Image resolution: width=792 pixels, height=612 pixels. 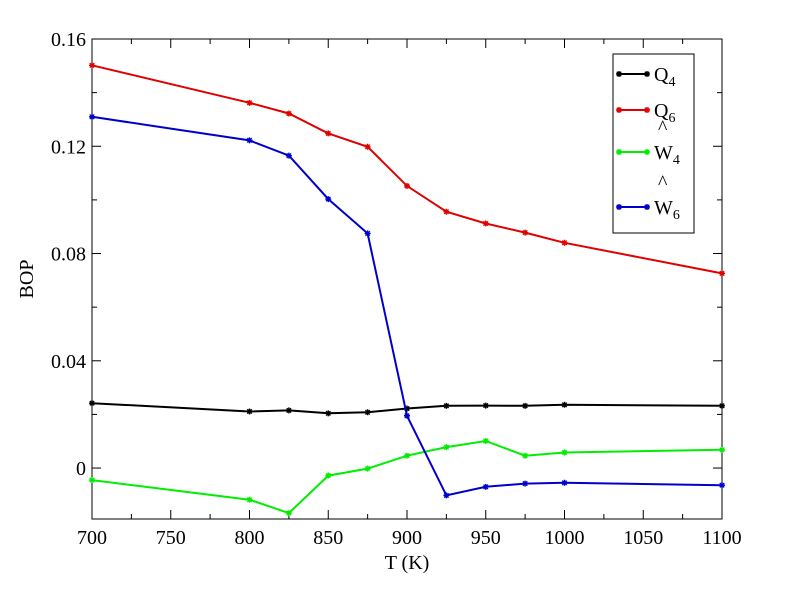 I want to click on series-w4, so click(x=407, y=477).